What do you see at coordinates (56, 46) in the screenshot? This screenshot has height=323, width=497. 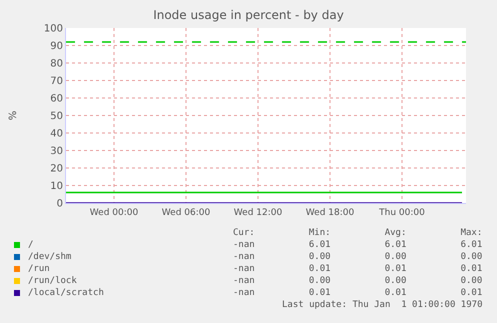 I see `y-tick-label: 90` at bounding box center [56, 46].